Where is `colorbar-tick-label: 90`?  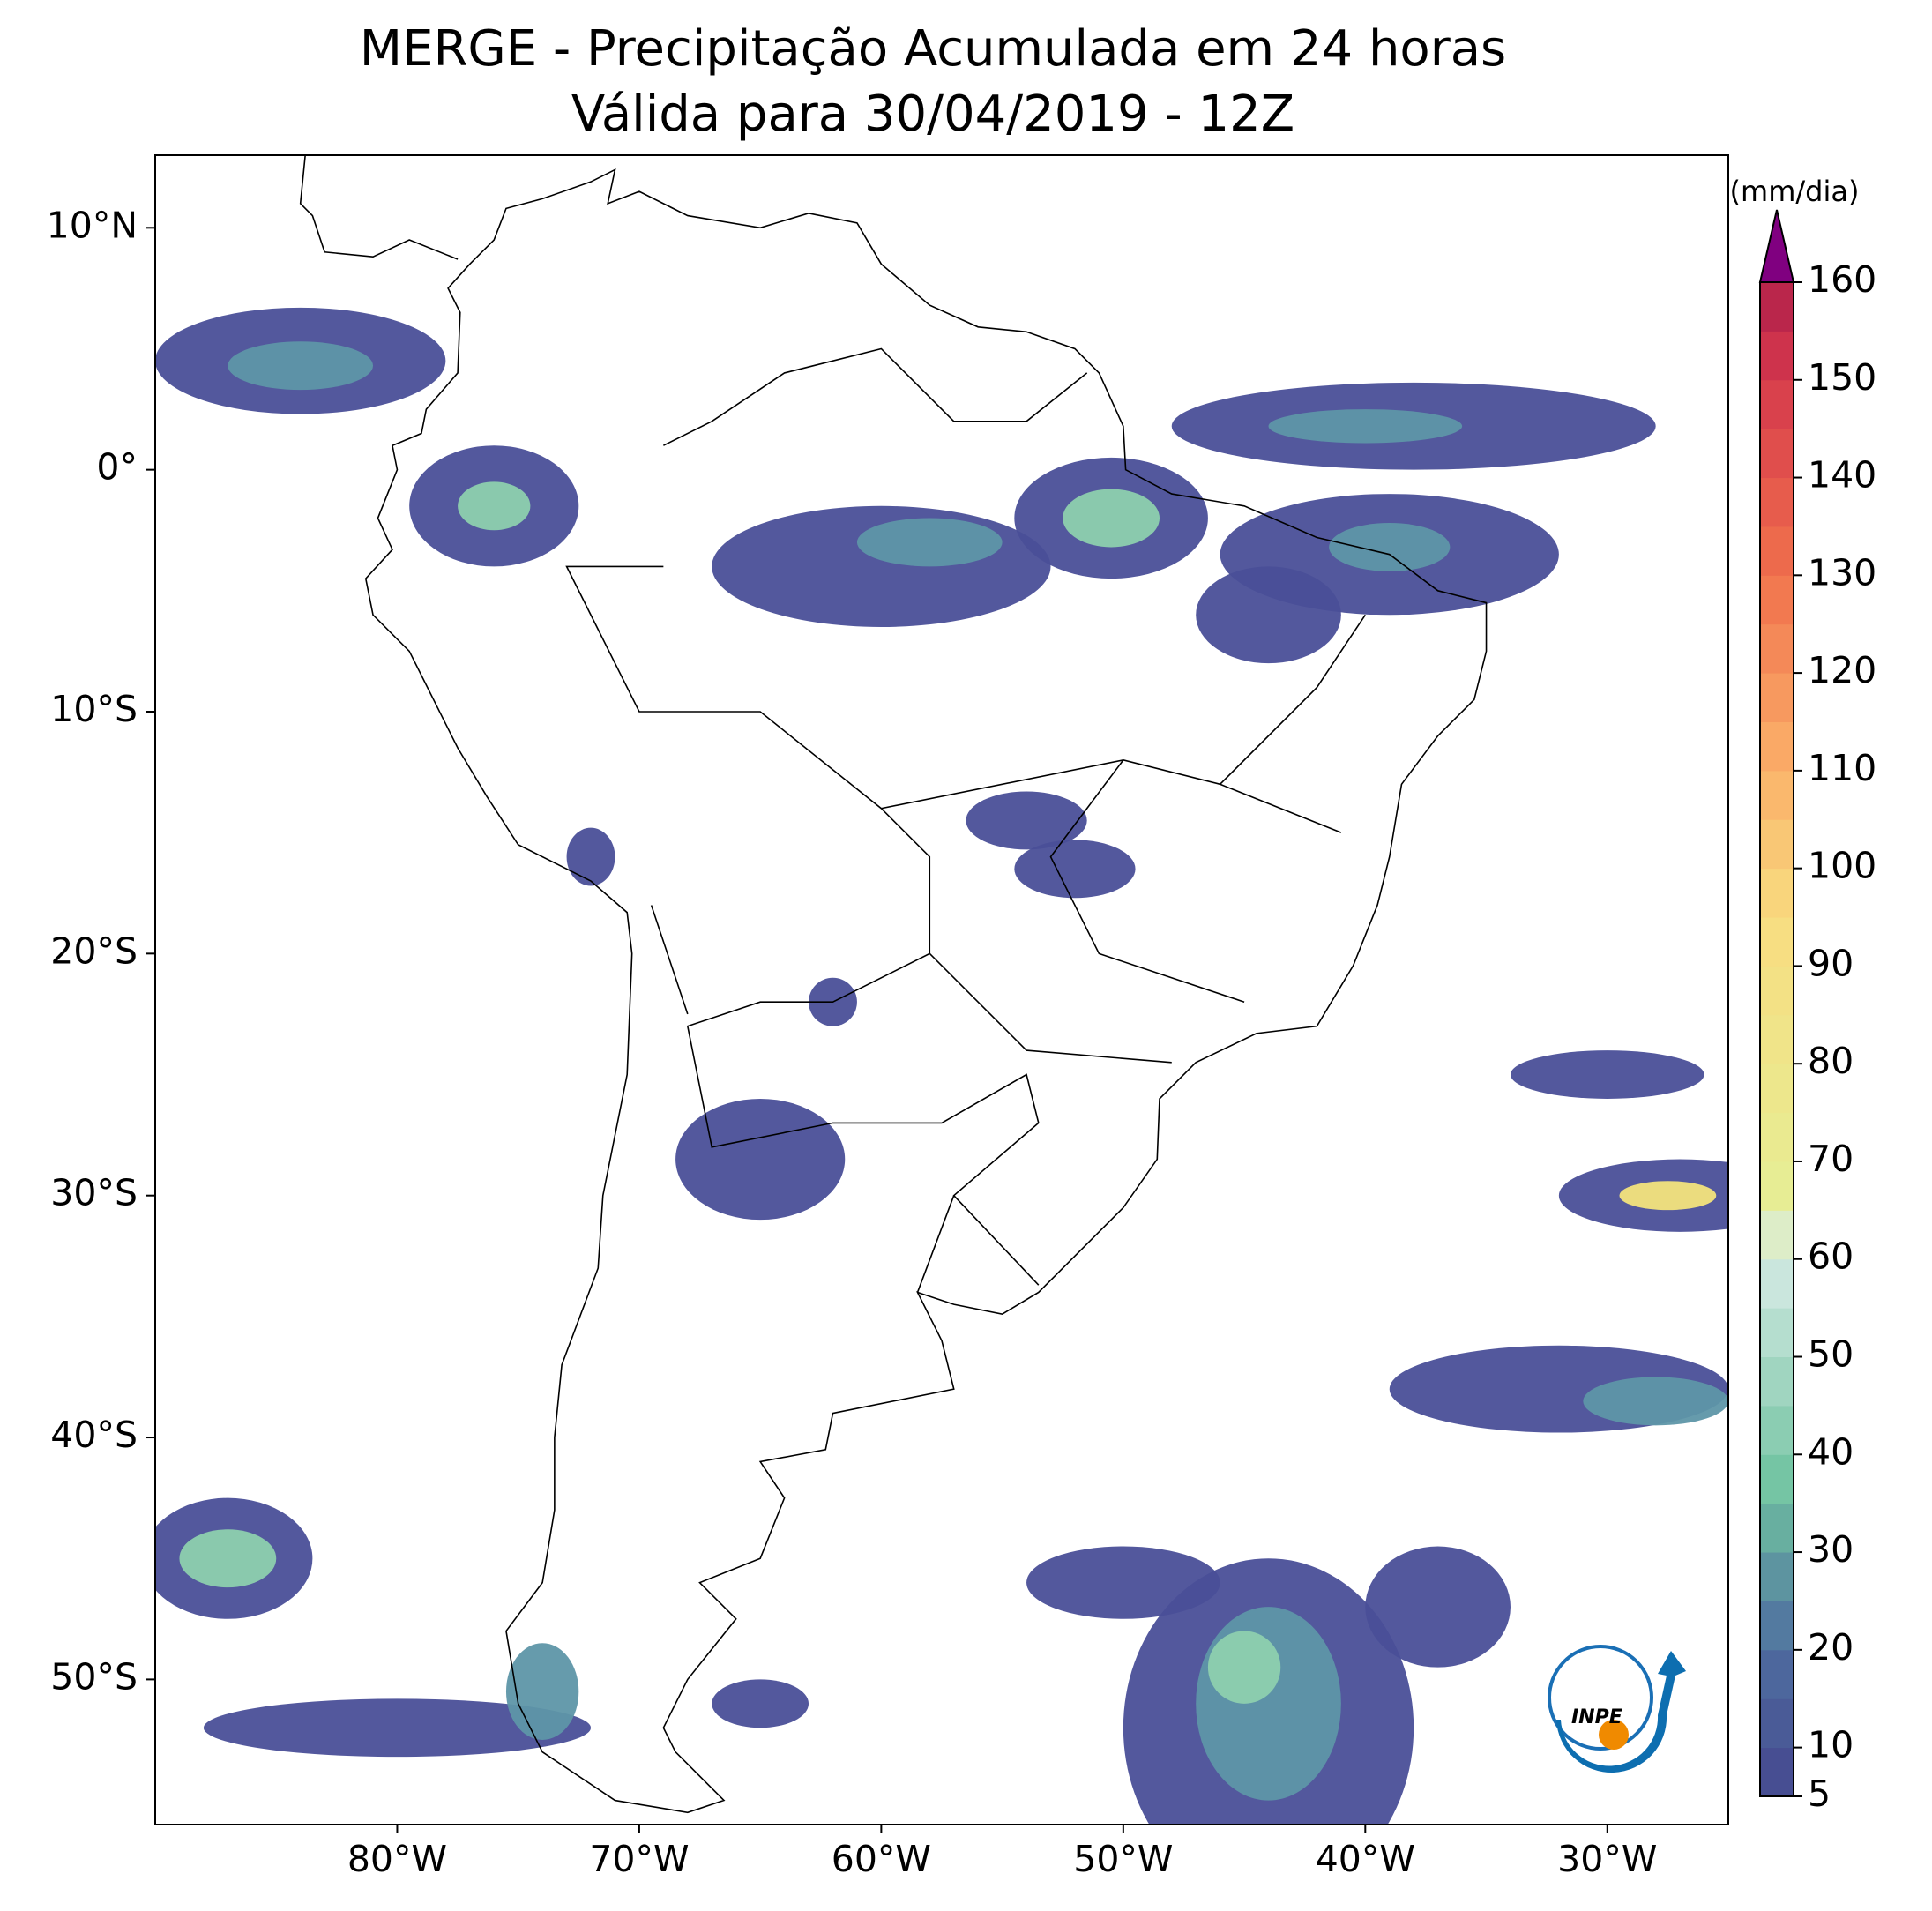
colorbar-tick-label: 90 is located at coordinates (1831, 963).